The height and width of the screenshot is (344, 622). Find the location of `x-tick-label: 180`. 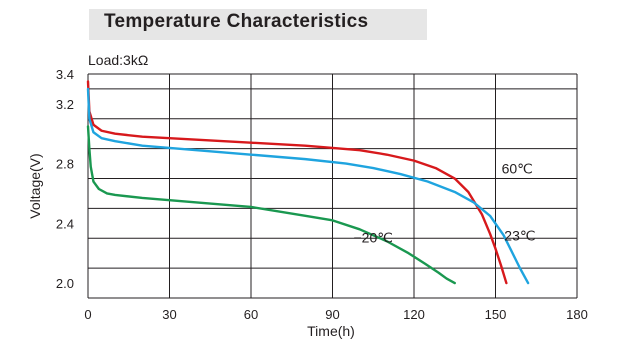

x-tick-label: 180 is located at coordinates (577, 314).